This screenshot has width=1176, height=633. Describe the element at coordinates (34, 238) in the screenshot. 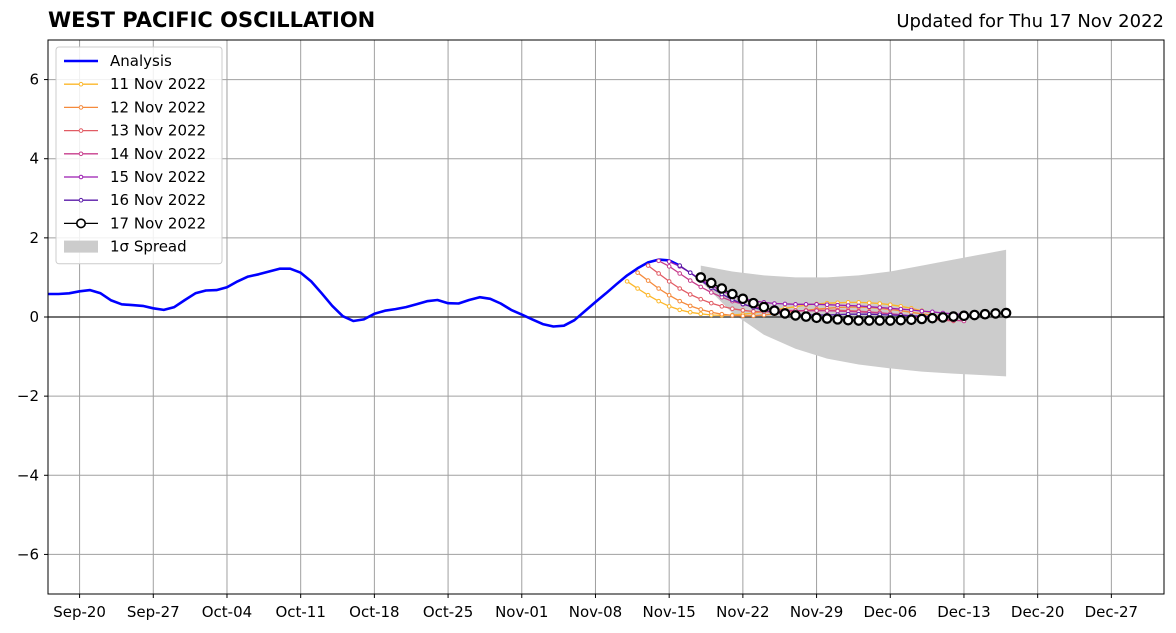

I see `y-tick-label: 2` at that location.